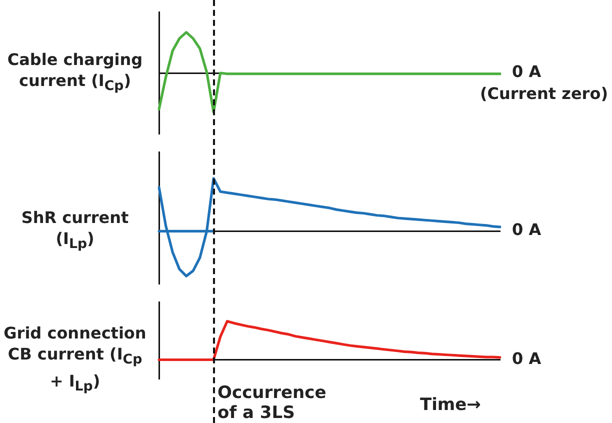  I want to click on y-axis-title: Cable charging current (I$_{Cp}$), so click(75, 72).